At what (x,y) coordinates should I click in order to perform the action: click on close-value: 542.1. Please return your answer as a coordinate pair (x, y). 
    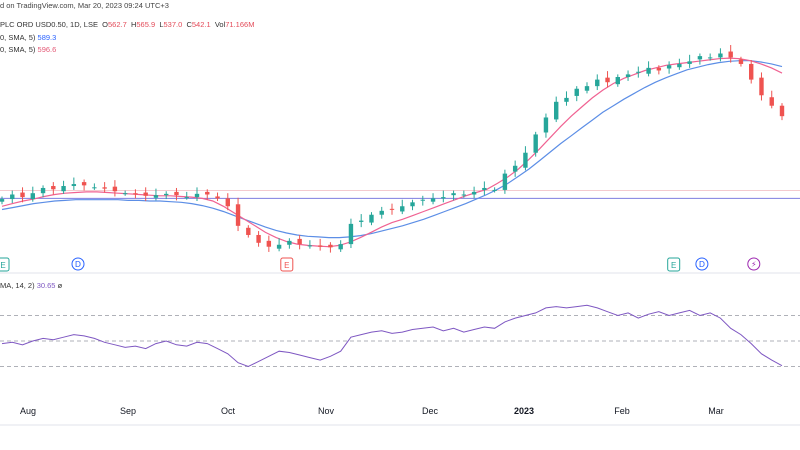
    Looking at the image, I should click on (201, 24).